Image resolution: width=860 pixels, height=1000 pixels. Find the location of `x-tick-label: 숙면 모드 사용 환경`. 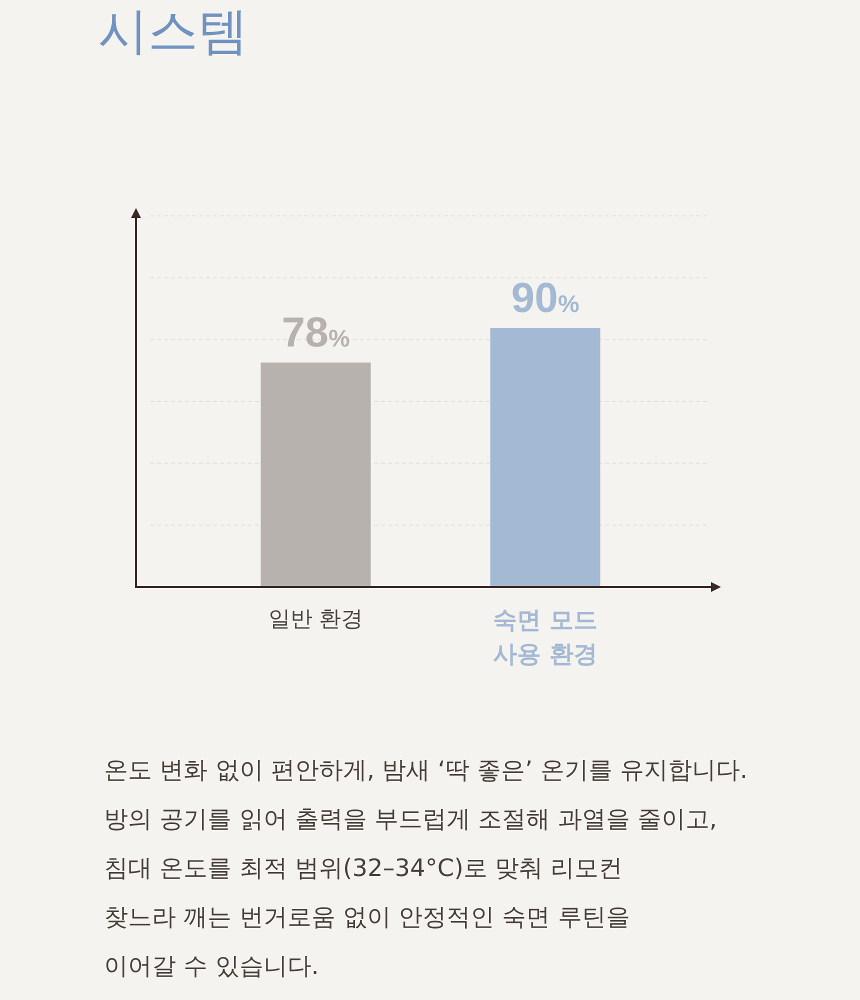

x-tick-label: 숙면 모드 사용 환경 is located at coordinates (545, 637).